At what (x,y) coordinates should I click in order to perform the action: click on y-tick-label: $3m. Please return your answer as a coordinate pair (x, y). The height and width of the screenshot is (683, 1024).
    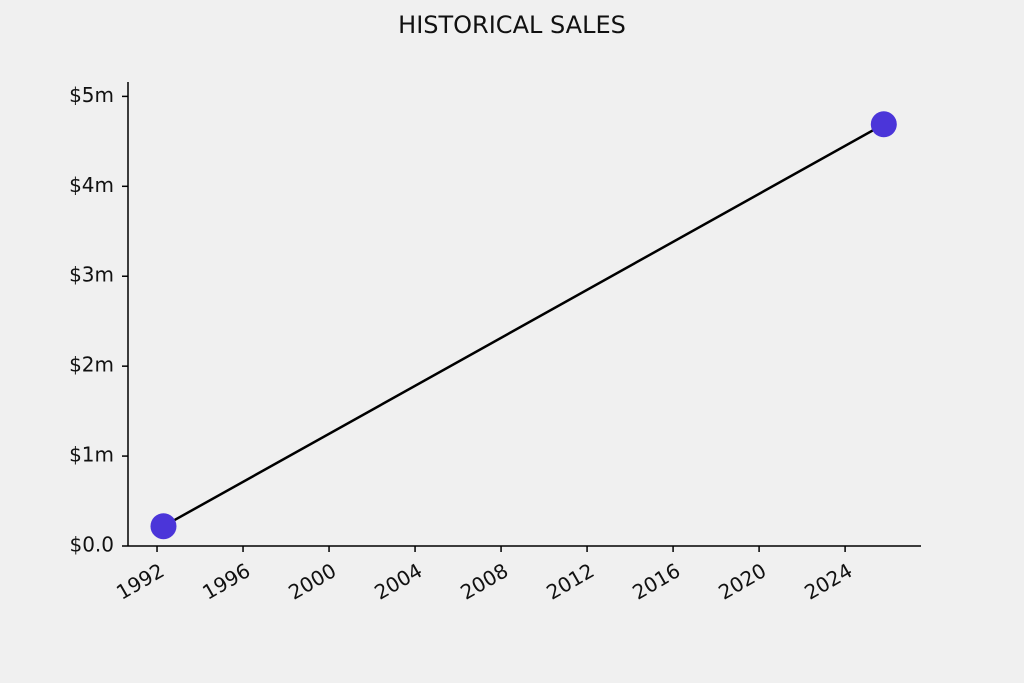
    Looking at the image, I should click on (91, 275).